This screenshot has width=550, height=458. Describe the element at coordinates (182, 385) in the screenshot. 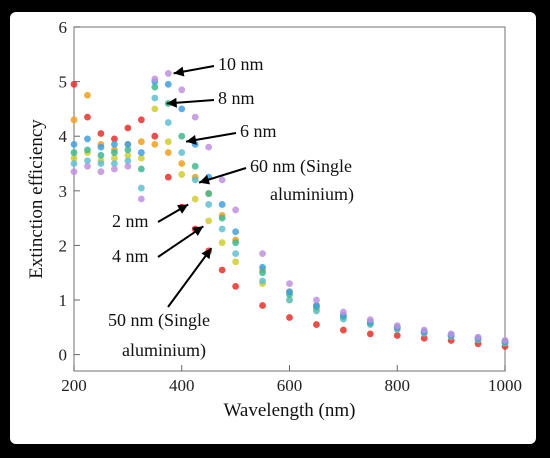

I see `x-tick-label: 400` at that location.